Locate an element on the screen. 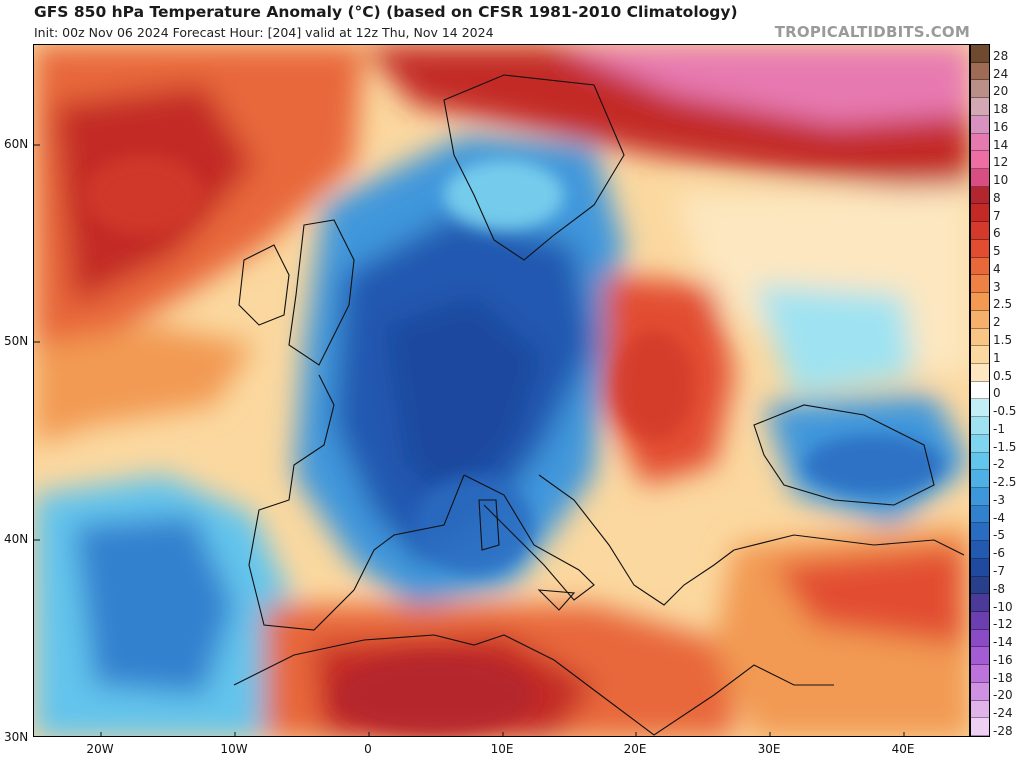  colorbar-tick-label: 2 is located at coordinates (997, 322).